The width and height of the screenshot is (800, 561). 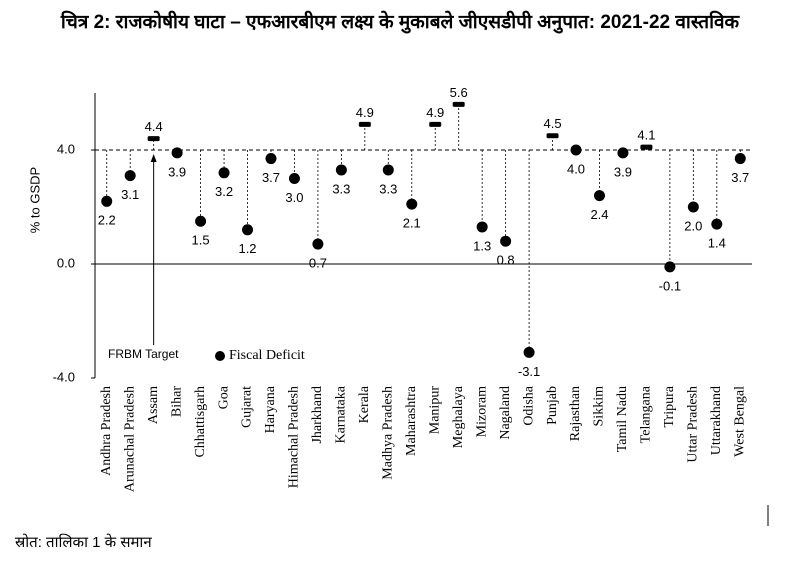 I want to click on legend-marker, so click(x=220, y=356).